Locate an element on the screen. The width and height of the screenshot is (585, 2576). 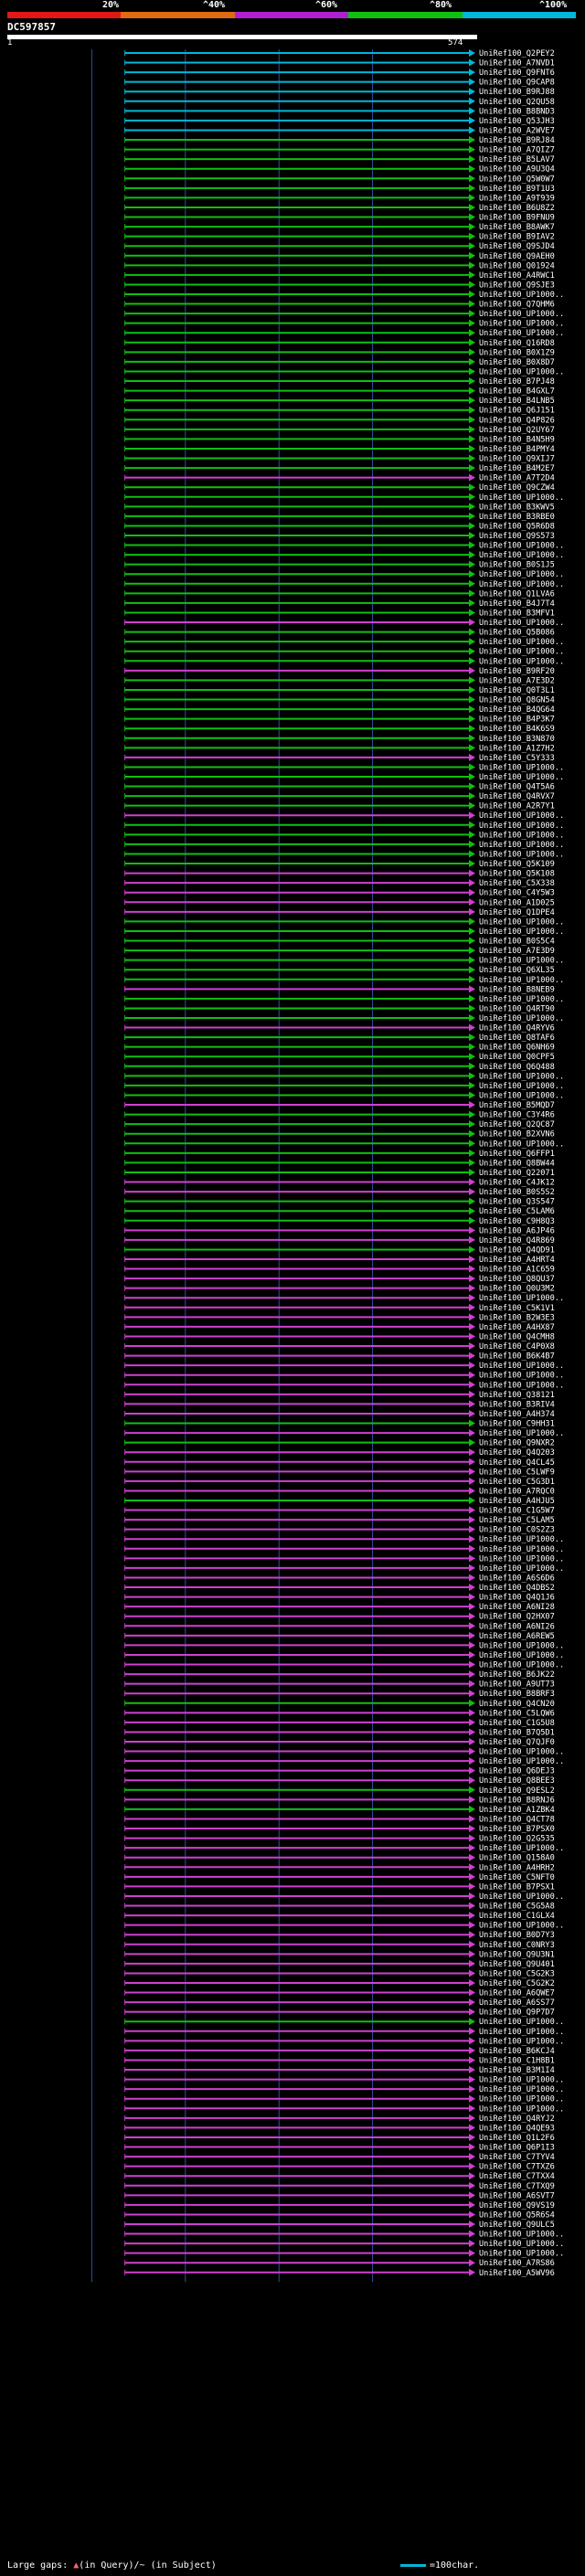
hit-label: UniRef100_A6NI28 is located at coordinates (517, 1607).